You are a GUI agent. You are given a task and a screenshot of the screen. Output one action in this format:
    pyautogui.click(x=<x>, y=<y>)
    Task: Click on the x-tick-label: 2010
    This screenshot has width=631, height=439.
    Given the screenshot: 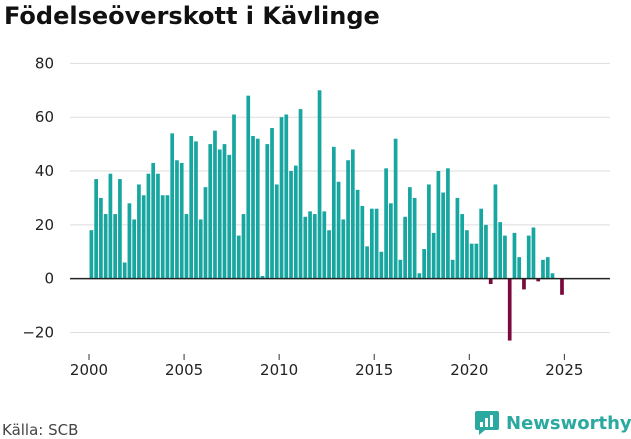 What is the action you would take?
    pyautogui.click(x=279, y=370)
    